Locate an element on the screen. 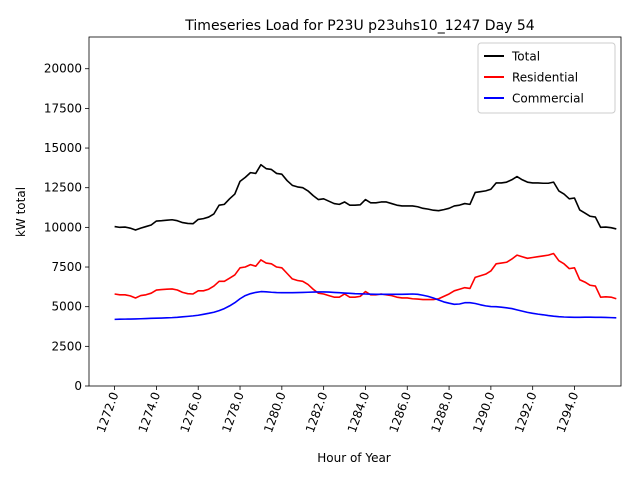 Image resolution: width=640 pixels, height=484 pixels. x-tick-label: 1292.0 is located at coordinates (526, 412).